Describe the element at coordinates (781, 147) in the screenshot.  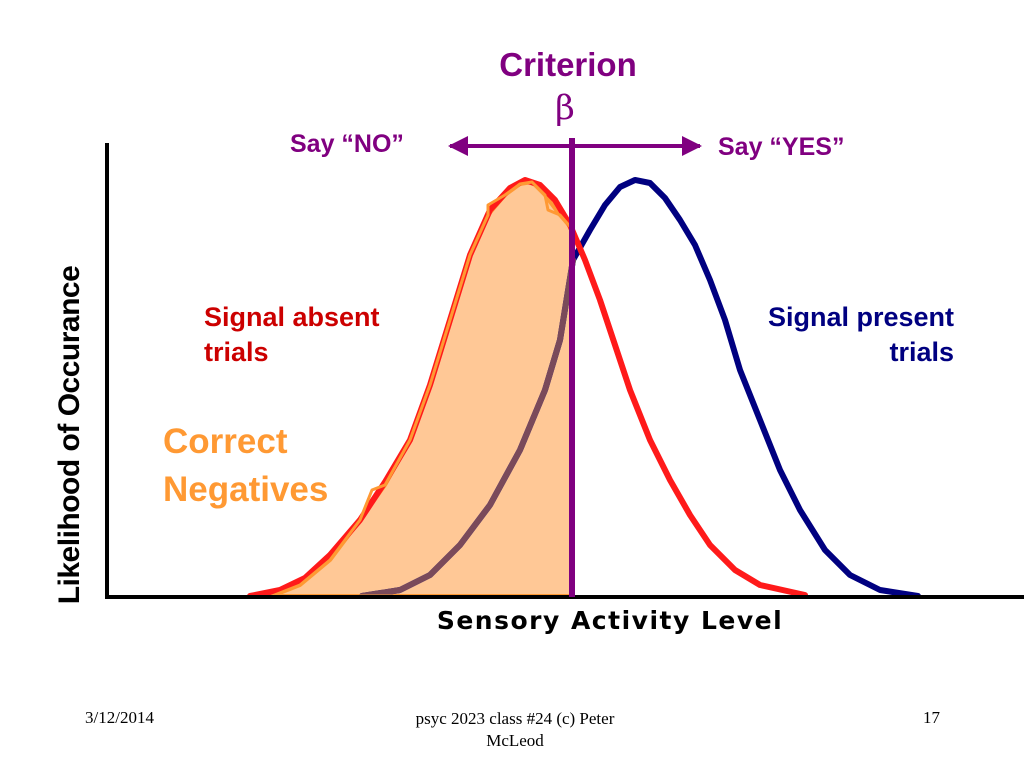
I see `say-yes-label: Say “YES”` at that location.